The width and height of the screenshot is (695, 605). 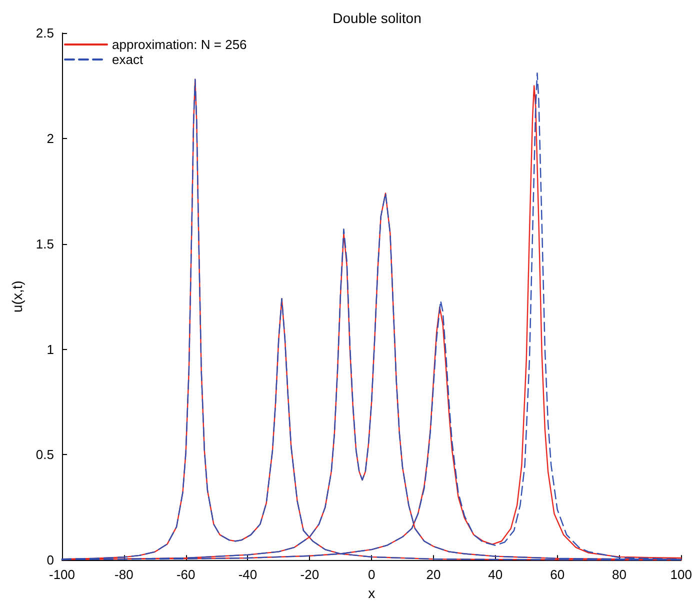 What do you see at coordinates (372, 574) in the screenshot?
I see `x-tick-label: 0` at bounding box center [372, 574].